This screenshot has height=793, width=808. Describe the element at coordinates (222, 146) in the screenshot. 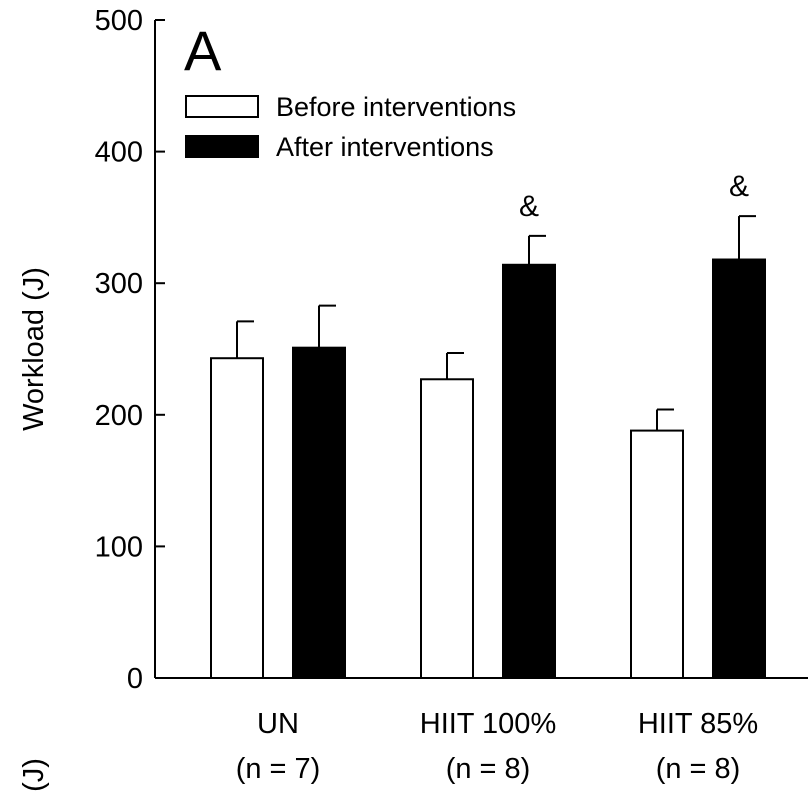

I see `legend-swatch-after` at that location.